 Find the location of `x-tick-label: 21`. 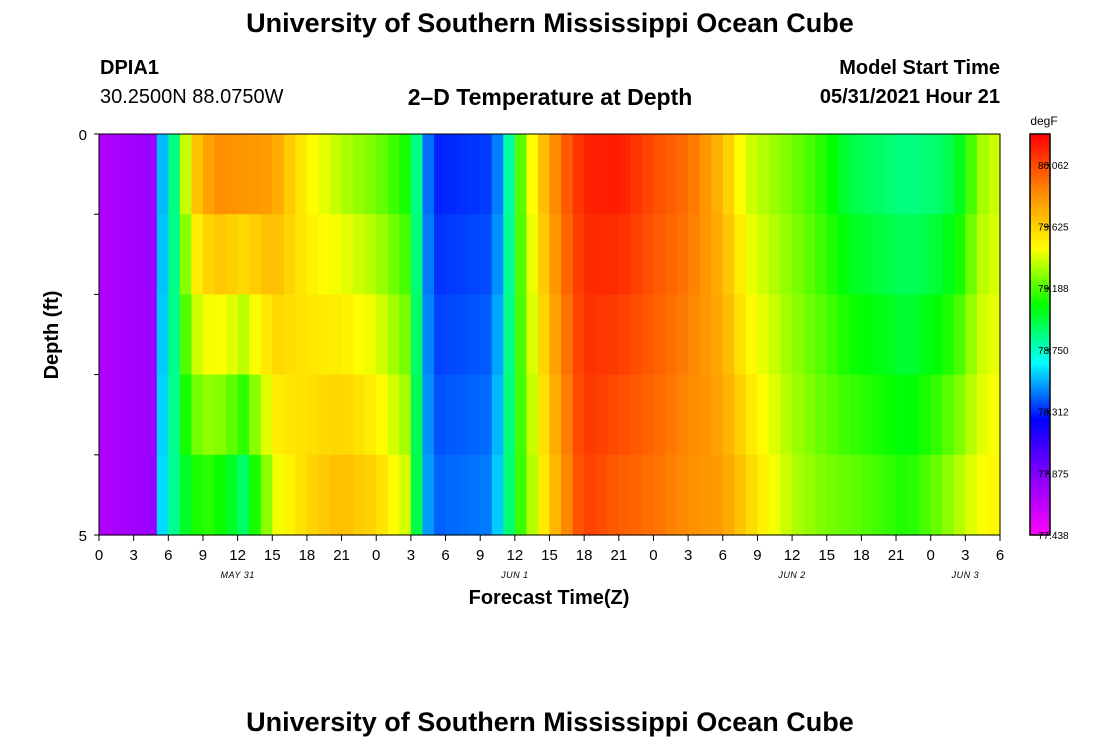

x-tick-label: 21 is located at coordinates (618, 555).